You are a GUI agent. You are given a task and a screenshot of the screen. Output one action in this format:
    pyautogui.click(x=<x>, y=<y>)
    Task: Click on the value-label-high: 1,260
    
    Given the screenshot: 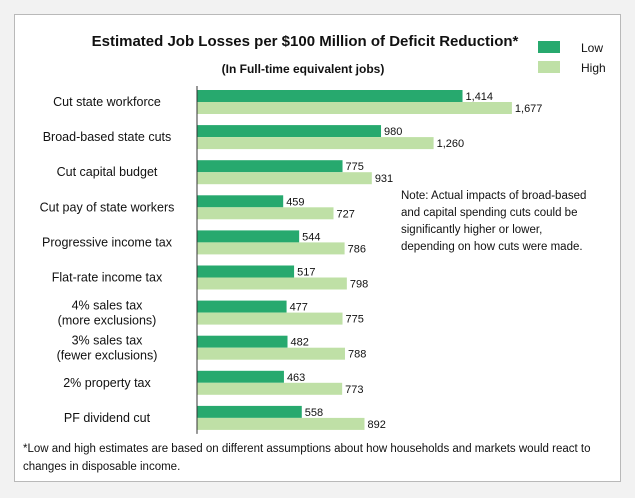 What is the action you would take?
    pyautogui.click(x=451, y=144)
    